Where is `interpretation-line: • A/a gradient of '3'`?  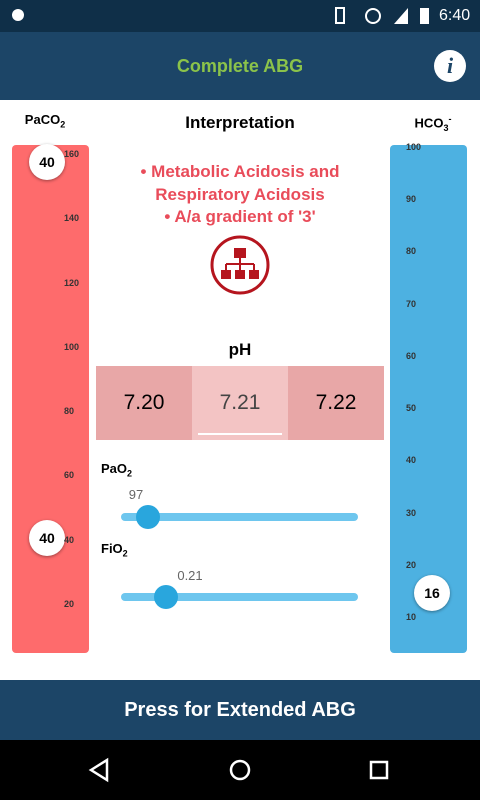
interpretation-line: • A/a gradient of '3' is located at coordinates (240, 216).